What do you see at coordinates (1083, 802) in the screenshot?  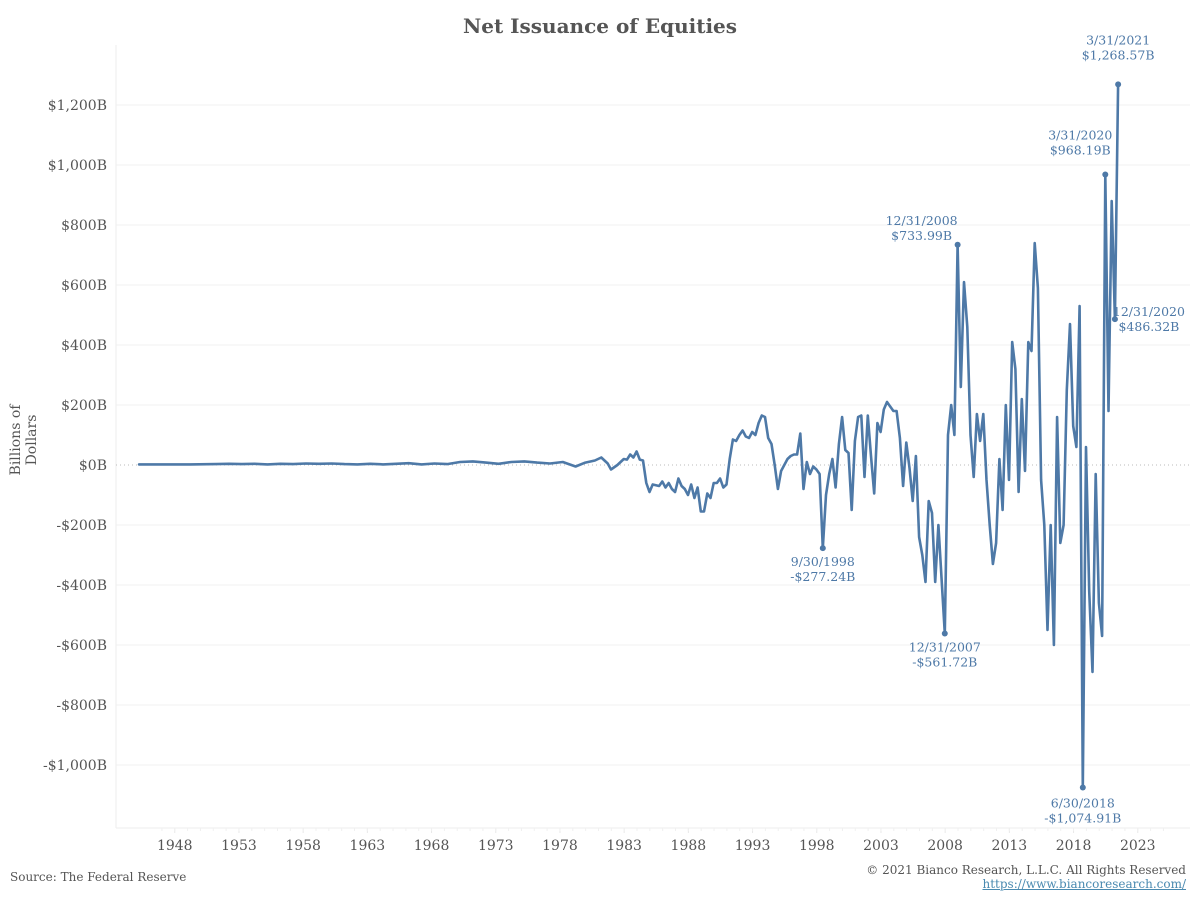 I see `annotation-date: 6/30/2018` at bounding box center [1083, 802].